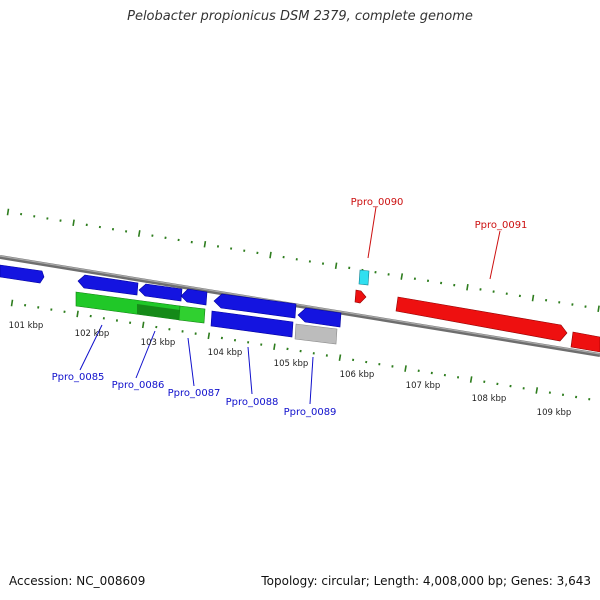  Describe the element at coordinates (291, 364) in the screenshot. I see `scale-label-105-kbp: 105 kbp` at that location.